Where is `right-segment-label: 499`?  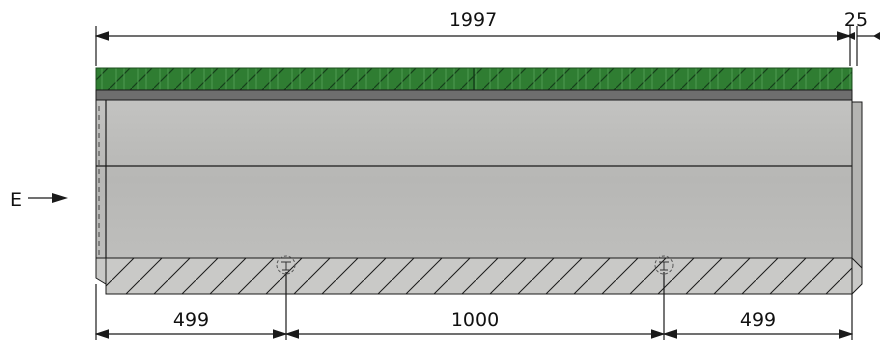
right-segment-label: 499 is located at coordinates (758, 320).